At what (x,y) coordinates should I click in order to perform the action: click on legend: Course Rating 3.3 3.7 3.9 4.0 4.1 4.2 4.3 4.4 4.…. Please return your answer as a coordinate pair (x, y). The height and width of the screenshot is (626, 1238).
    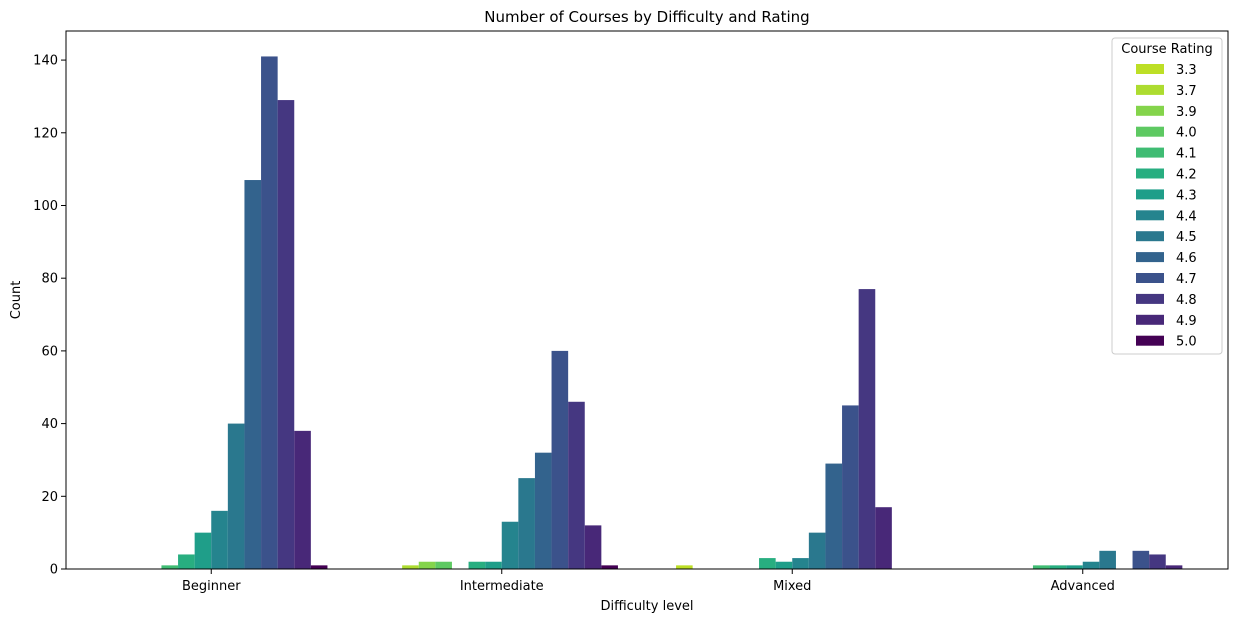
    Looking at the image, I should click on (1167, 196).